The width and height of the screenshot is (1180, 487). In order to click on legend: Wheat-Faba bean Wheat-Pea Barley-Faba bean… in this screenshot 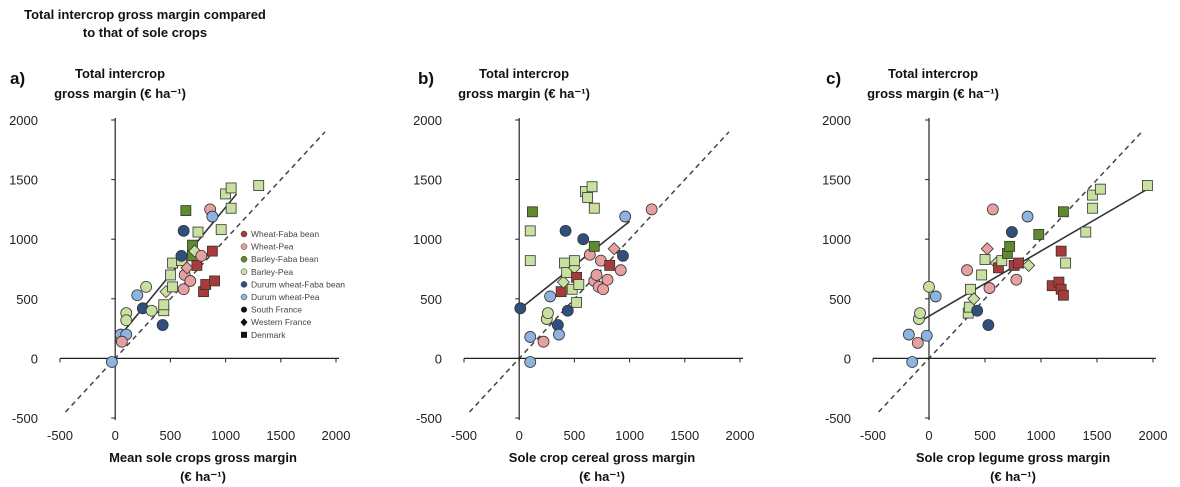, I will do `click(292, 284)`.